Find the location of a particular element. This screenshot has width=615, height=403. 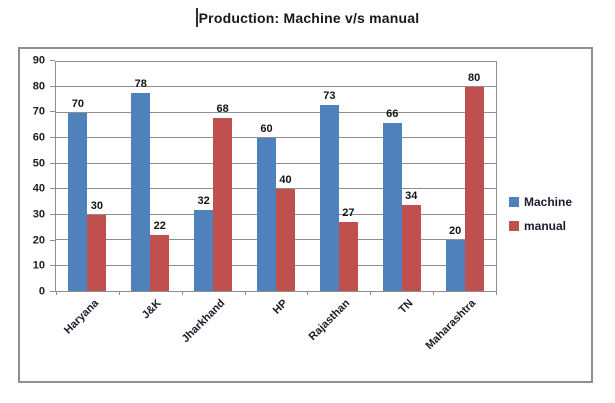

data-label: 68 is located at coordinates (222, 108).